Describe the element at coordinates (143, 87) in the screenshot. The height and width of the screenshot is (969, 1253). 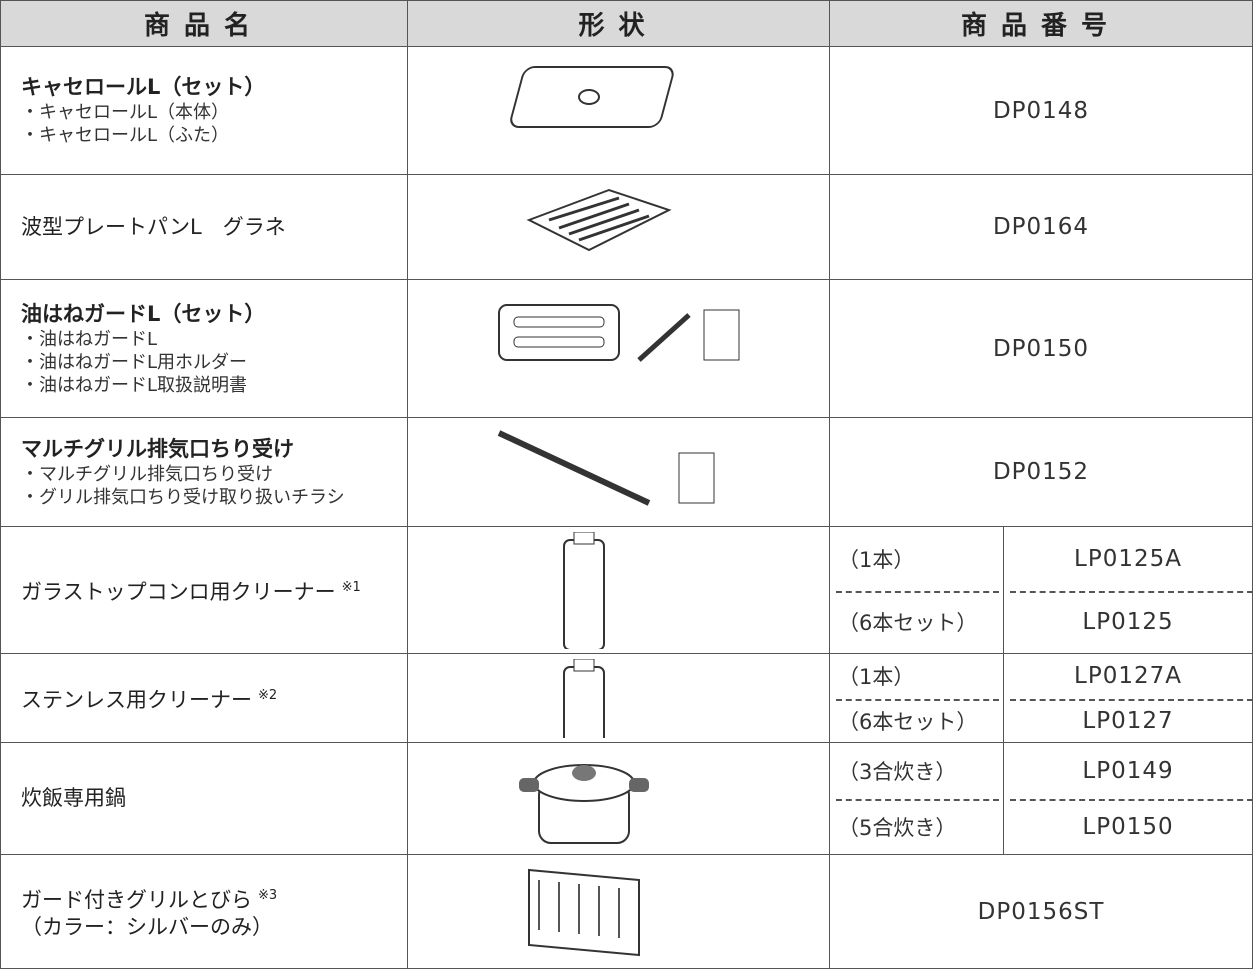
I see `name-text: キャセロールL（セット）` at that location.